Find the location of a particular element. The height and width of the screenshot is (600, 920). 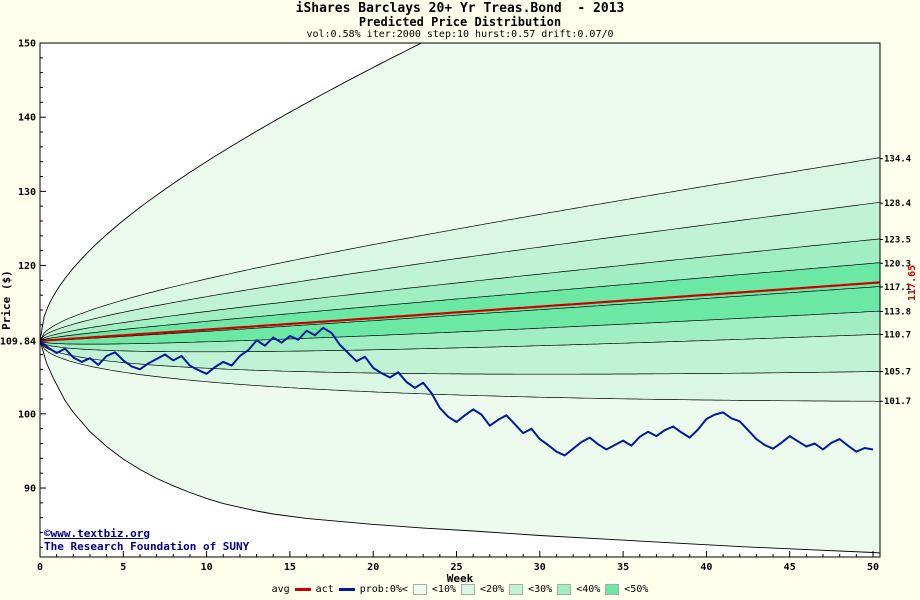

x-tick-label: 25 is located at coordinates (456, 567).